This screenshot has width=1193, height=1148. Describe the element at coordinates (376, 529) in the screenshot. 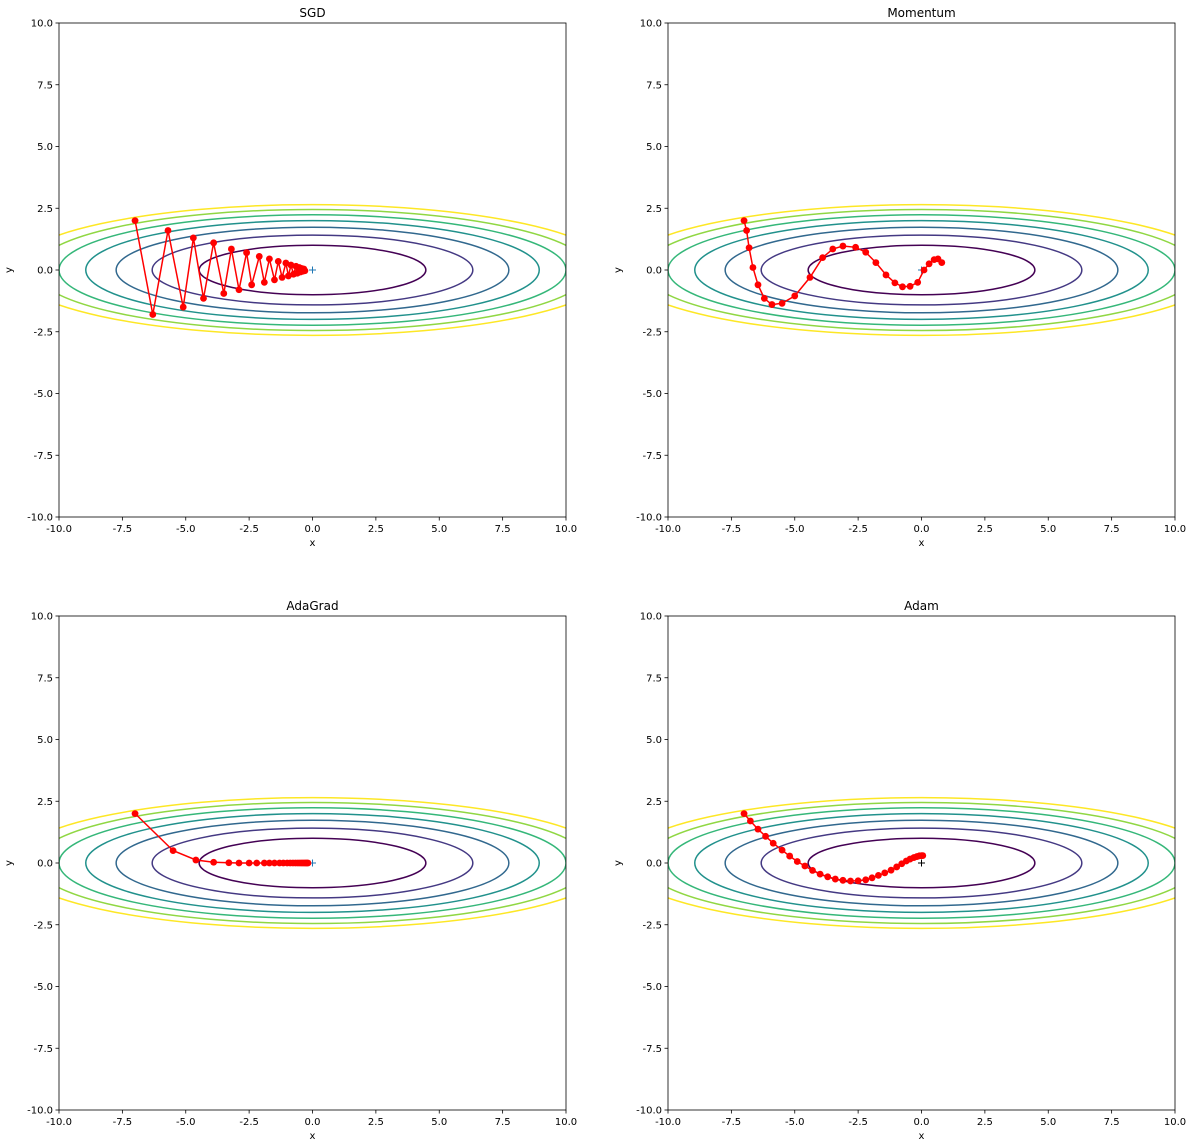

I see `x-tick-label: 2.5` at that location.